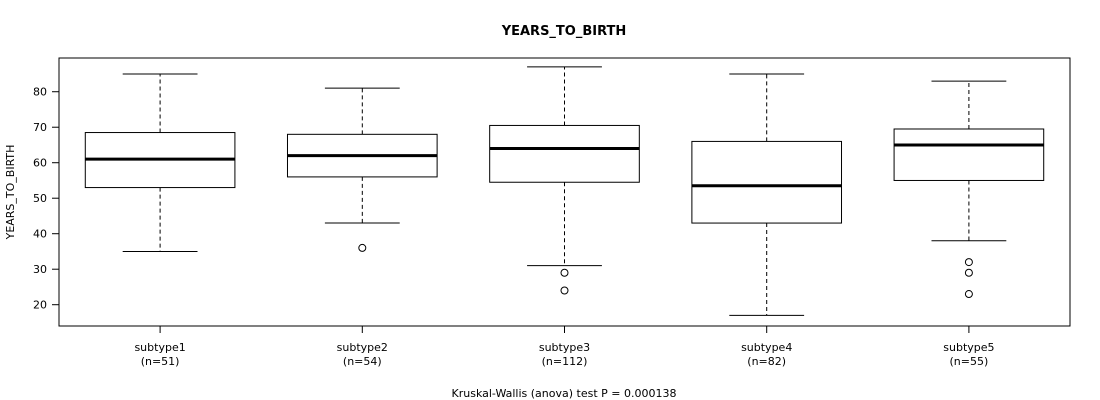 This screenshot has width=1100, height=400. Describe the element at coordinates (160, 162) in the screenshot. I see `box-subtype1` at that location.